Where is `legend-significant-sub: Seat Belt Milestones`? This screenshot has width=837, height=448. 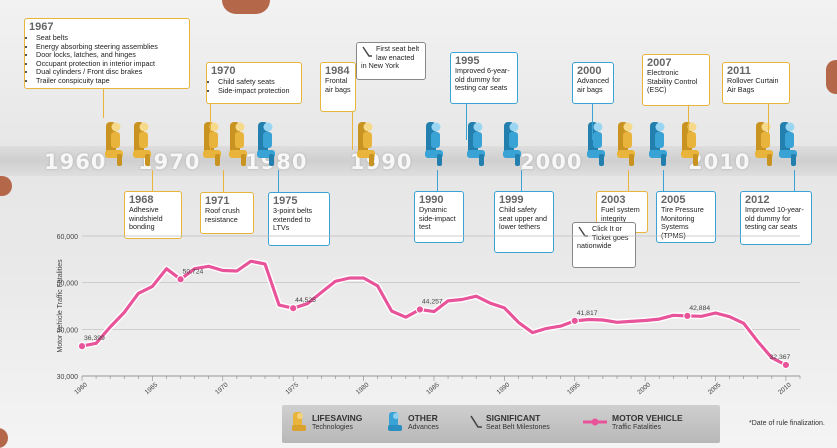 legend-significant-sub: Seat Belt Milestones is located at coordinates (518, 427).